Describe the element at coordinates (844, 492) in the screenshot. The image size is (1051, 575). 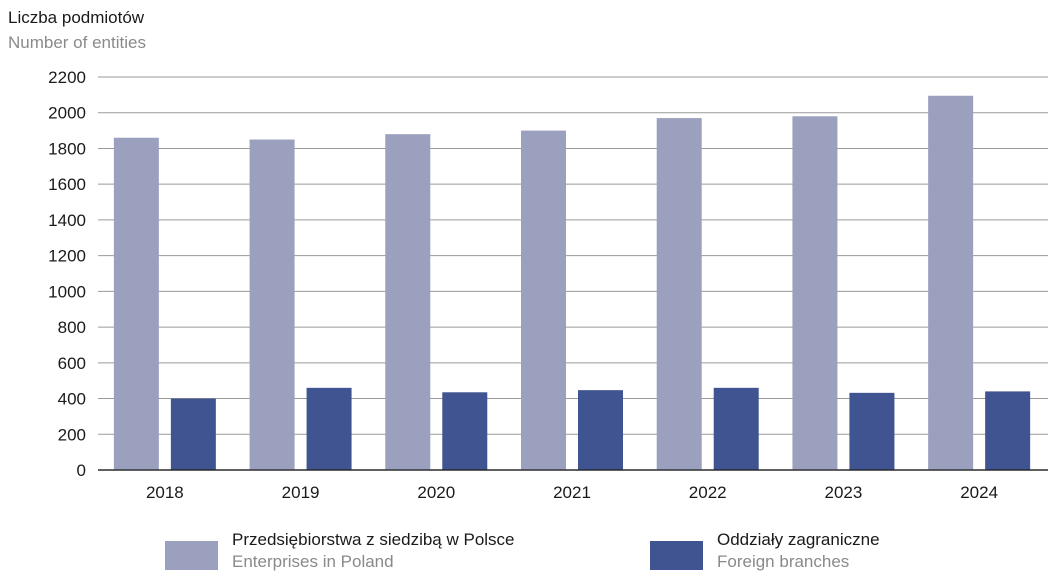
I see `x-tick-label: 2023` at that location.